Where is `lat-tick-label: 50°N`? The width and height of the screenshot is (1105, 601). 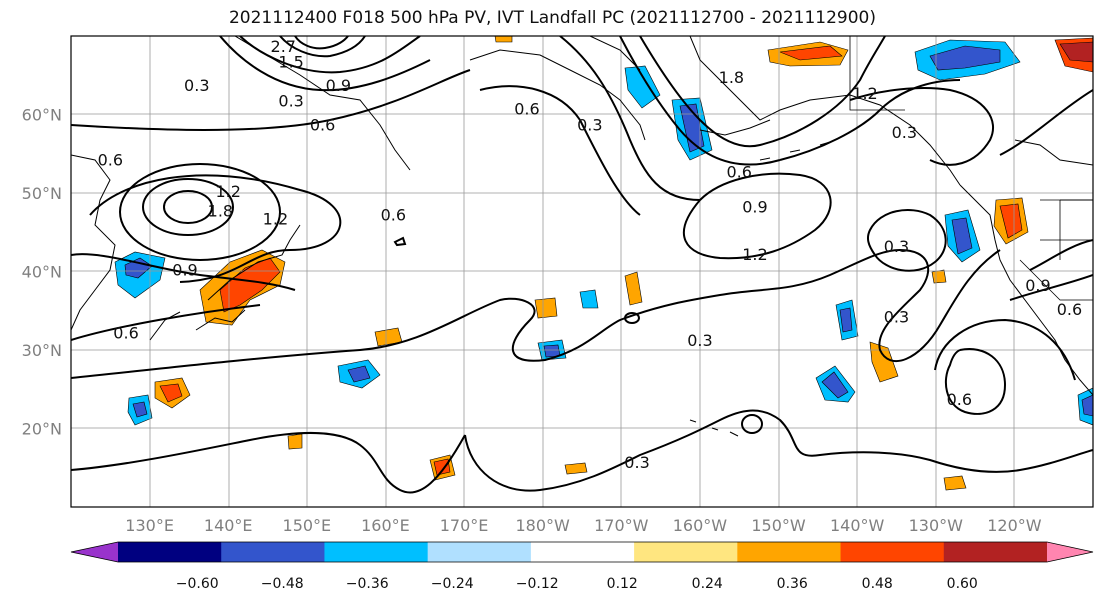 lat-tick-label: 50°N is located at coordinates (42, 193).